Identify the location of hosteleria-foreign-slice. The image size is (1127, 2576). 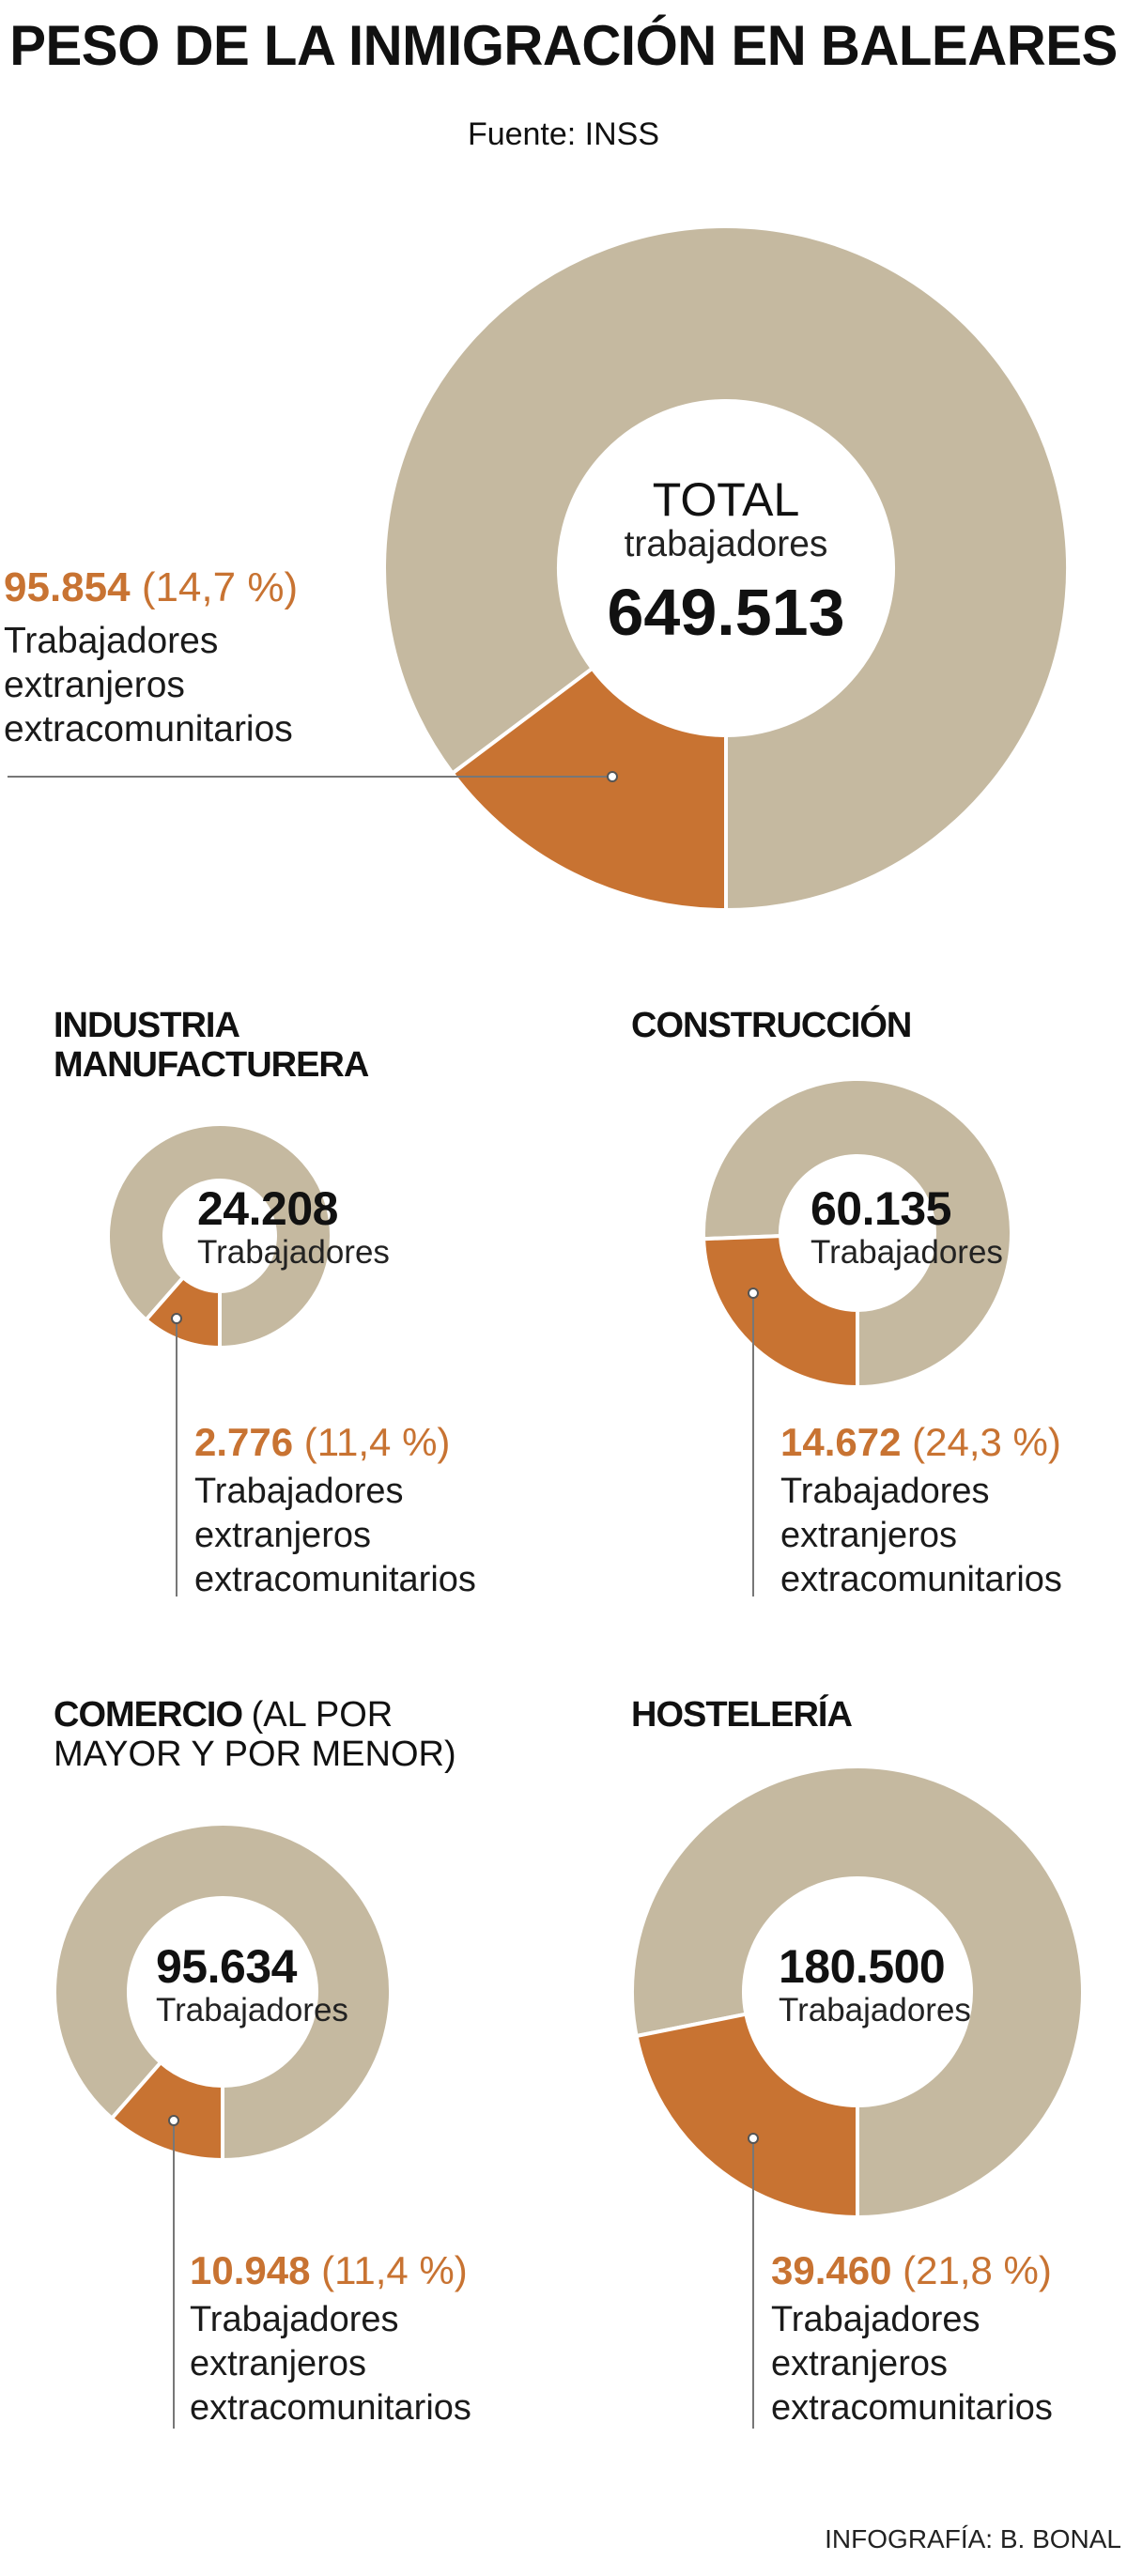
(746, 2116).